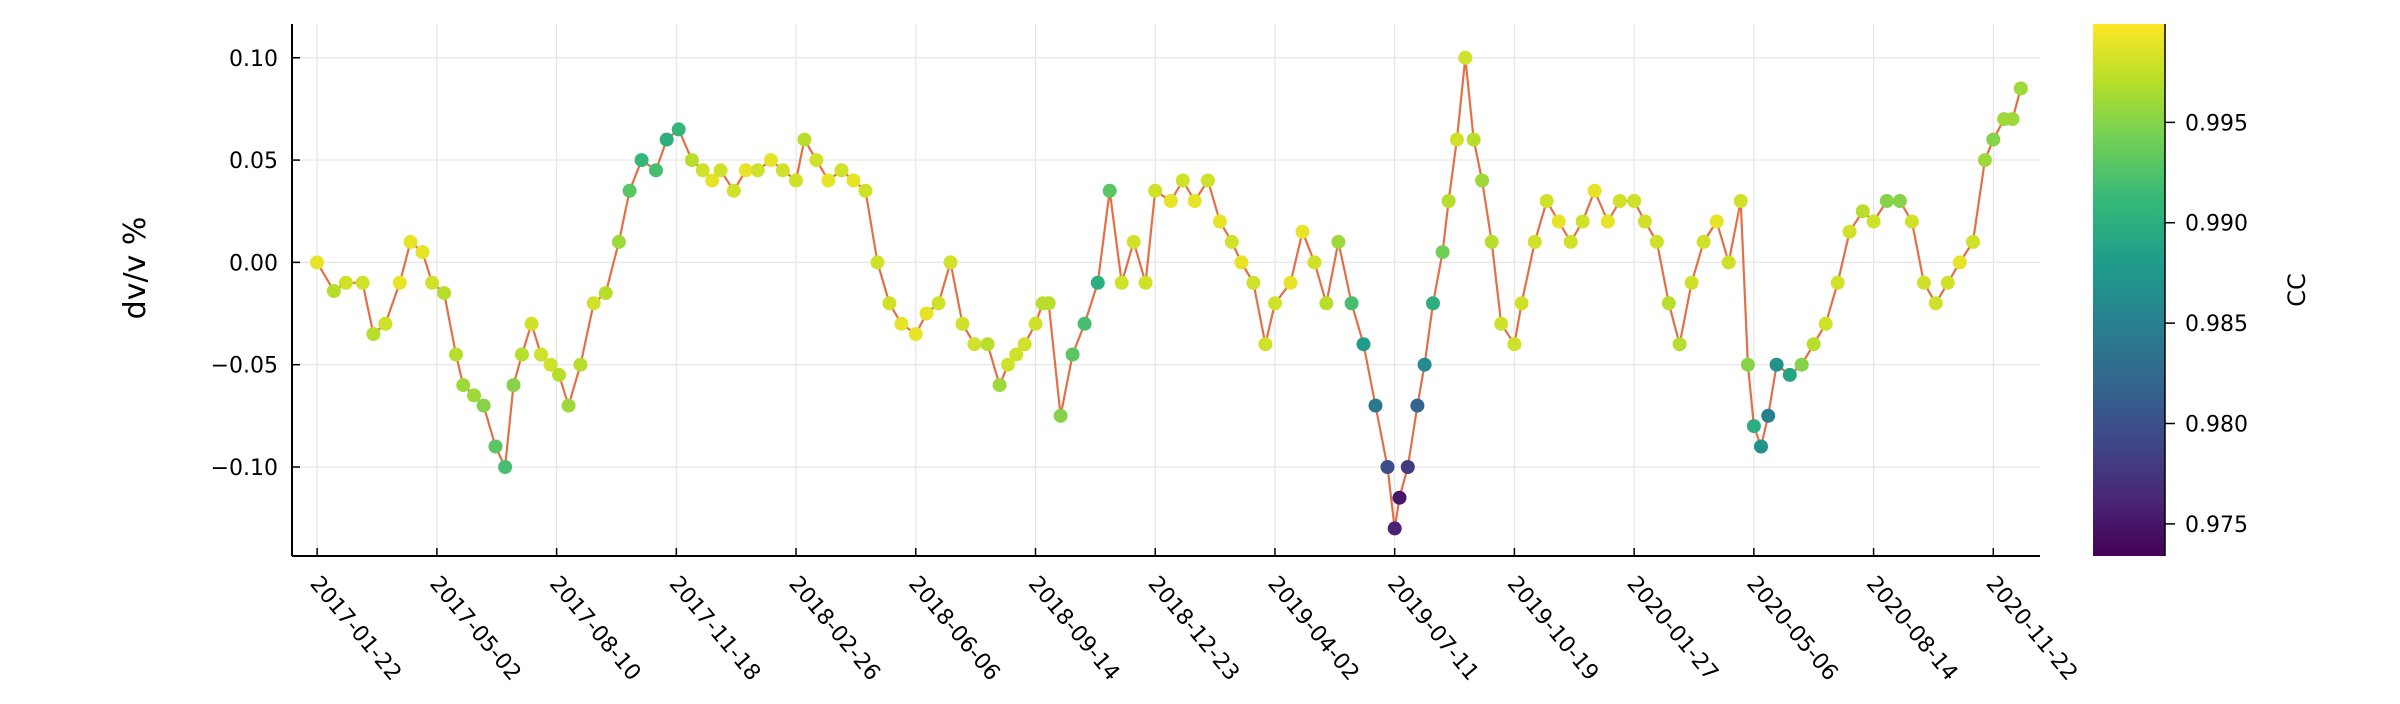  I want to click on x-tick-label: 2019-07-11, so click(1432, 629).